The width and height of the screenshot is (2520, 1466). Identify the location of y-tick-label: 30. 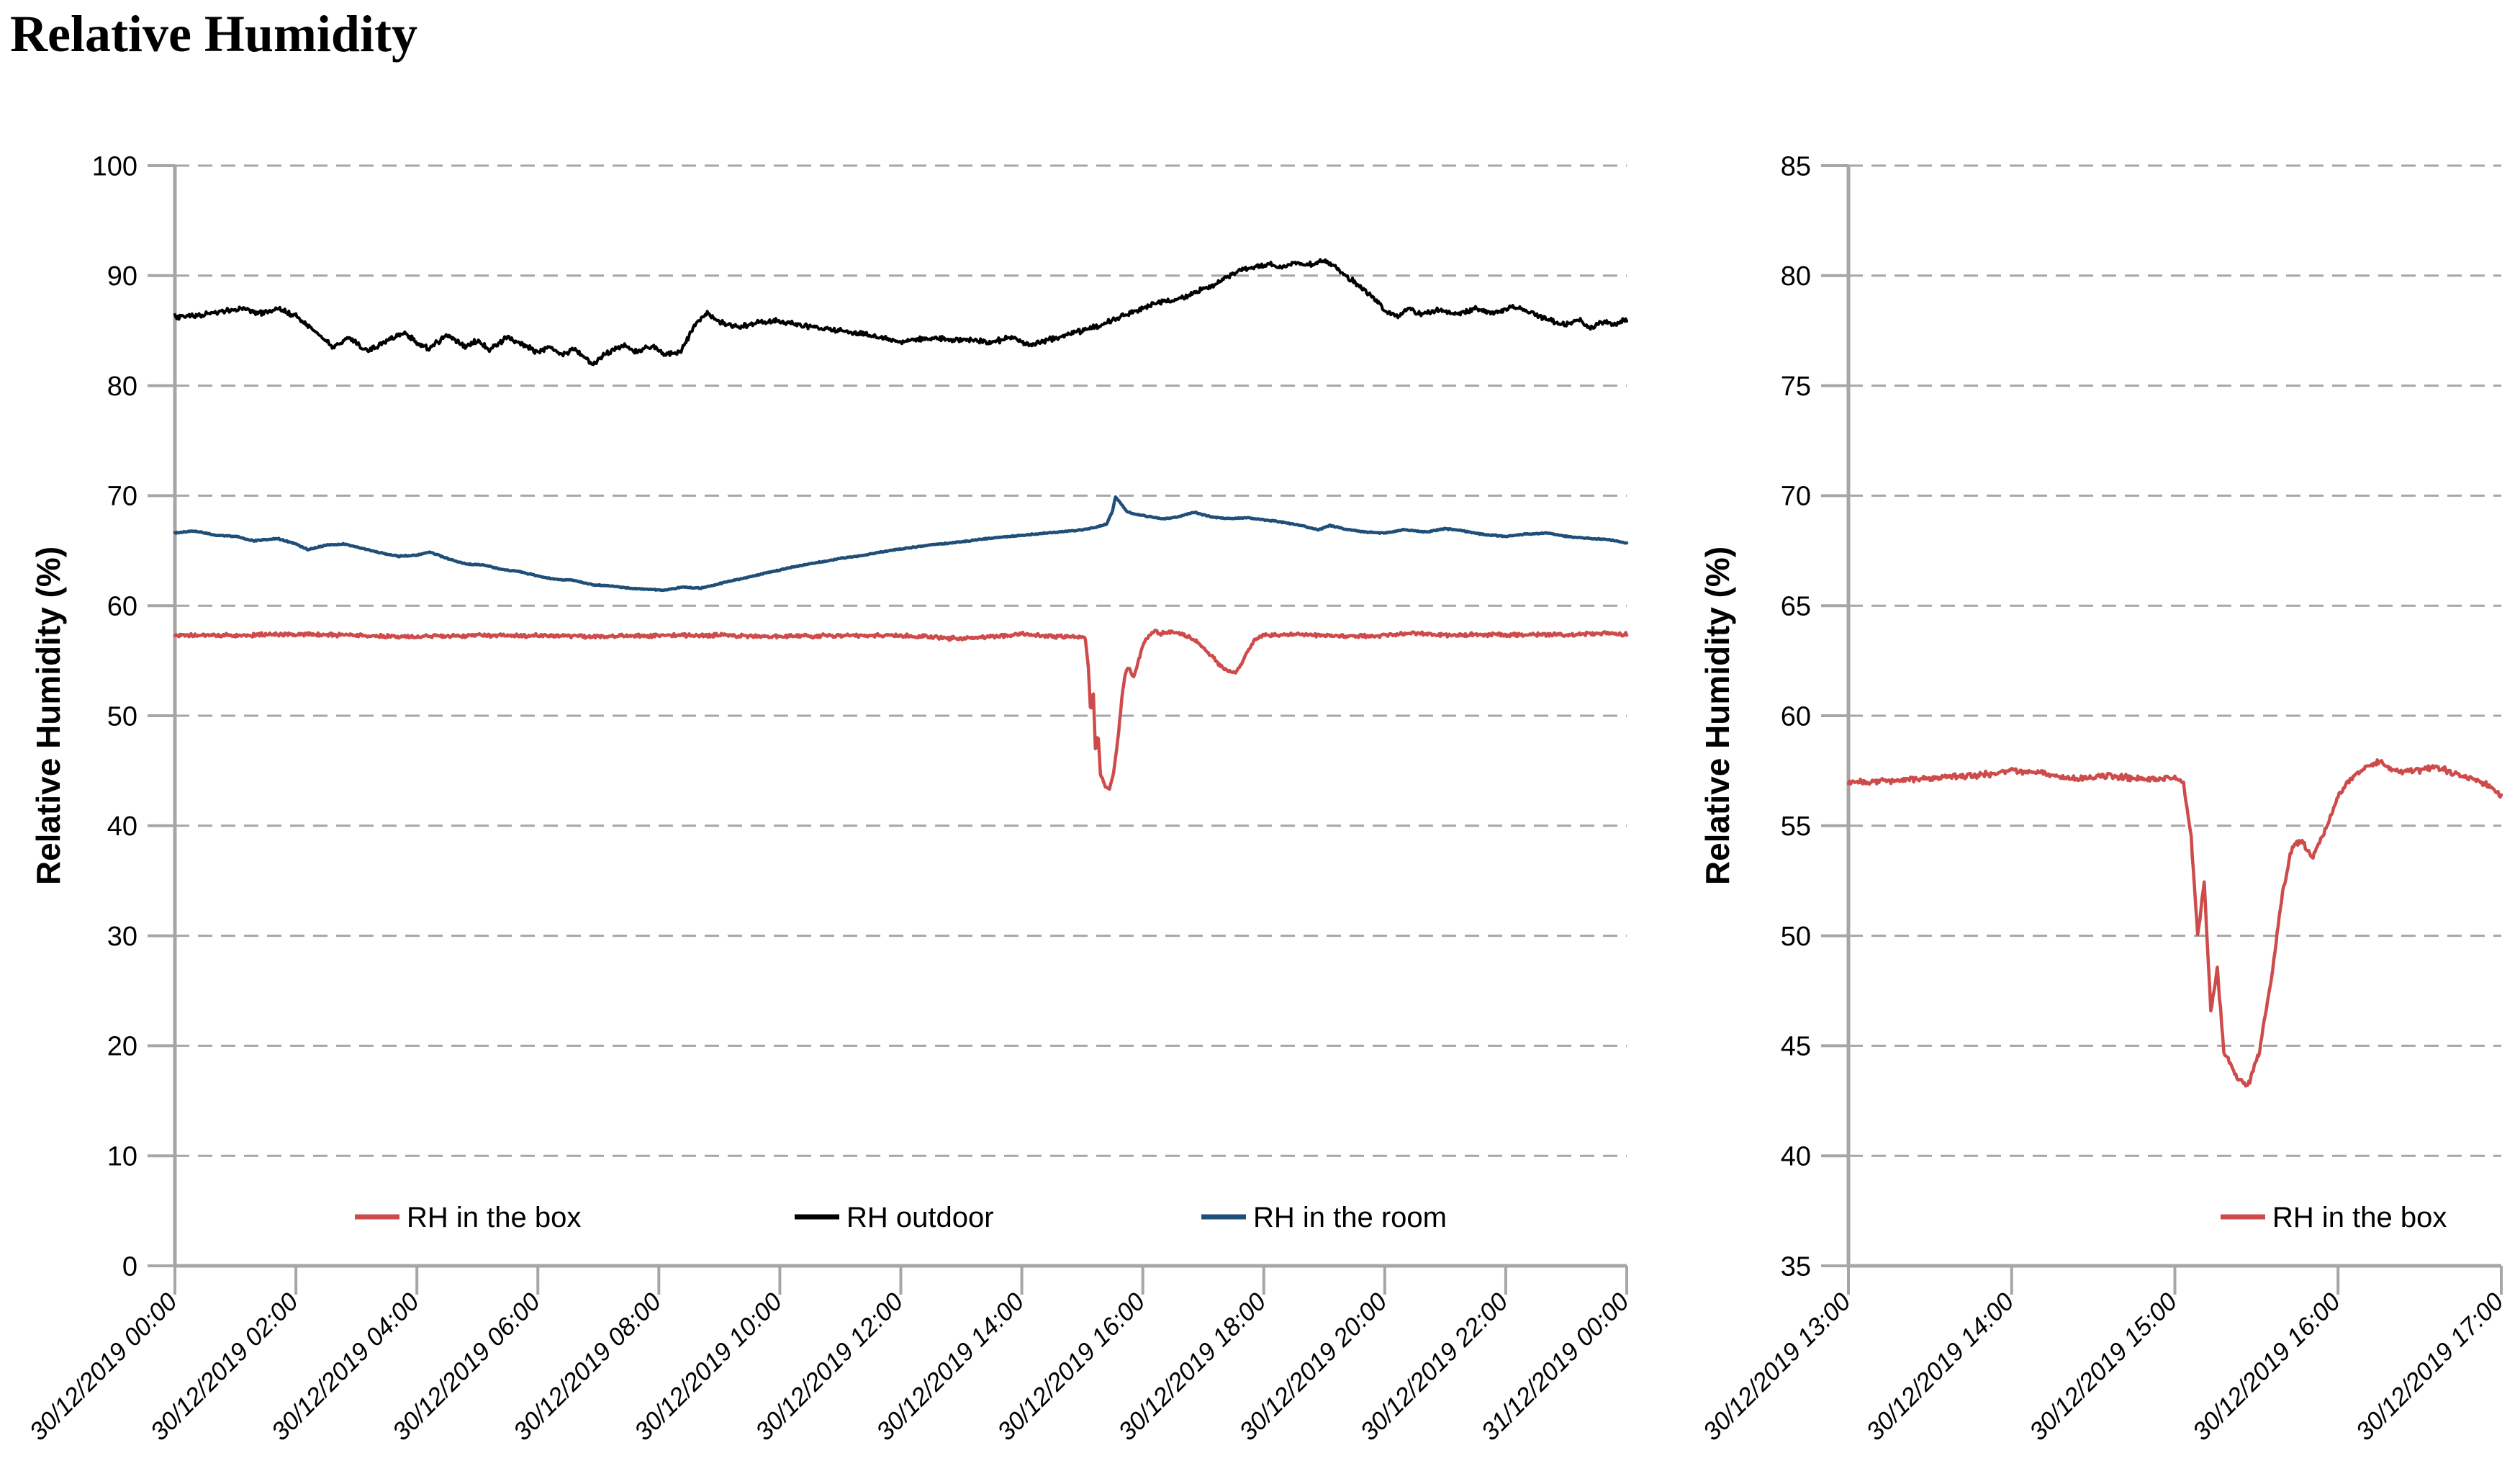
(122, 937).